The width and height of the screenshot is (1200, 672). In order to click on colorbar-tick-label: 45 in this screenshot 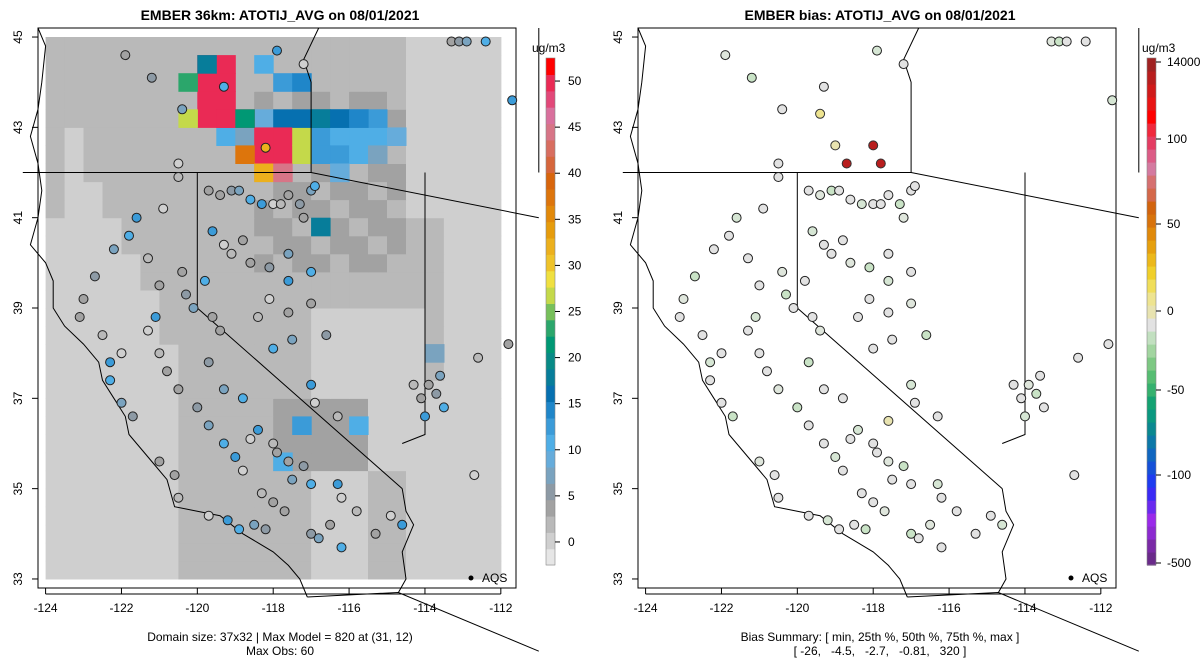, I will do `click(575, 127)`.